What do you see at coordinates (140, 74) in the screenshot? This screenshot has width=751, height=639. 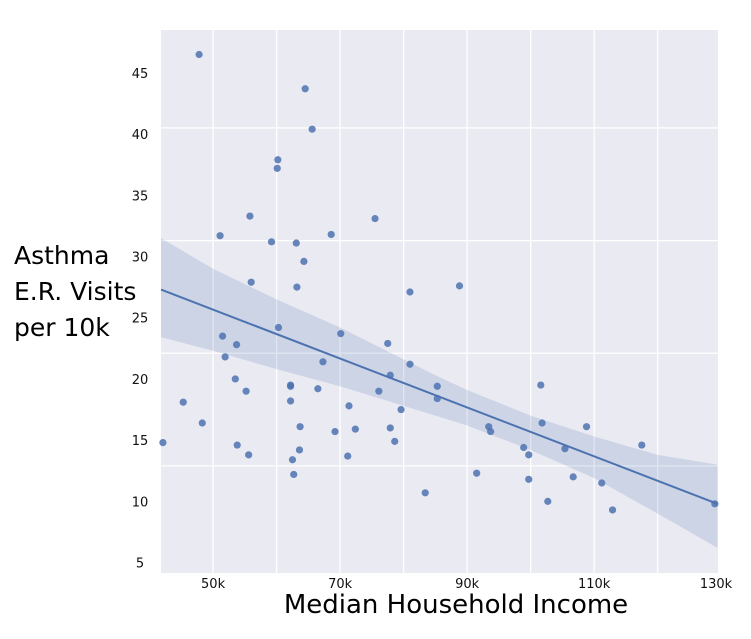 I see `y-tick-label: 45` at bounding box center [140, 74].